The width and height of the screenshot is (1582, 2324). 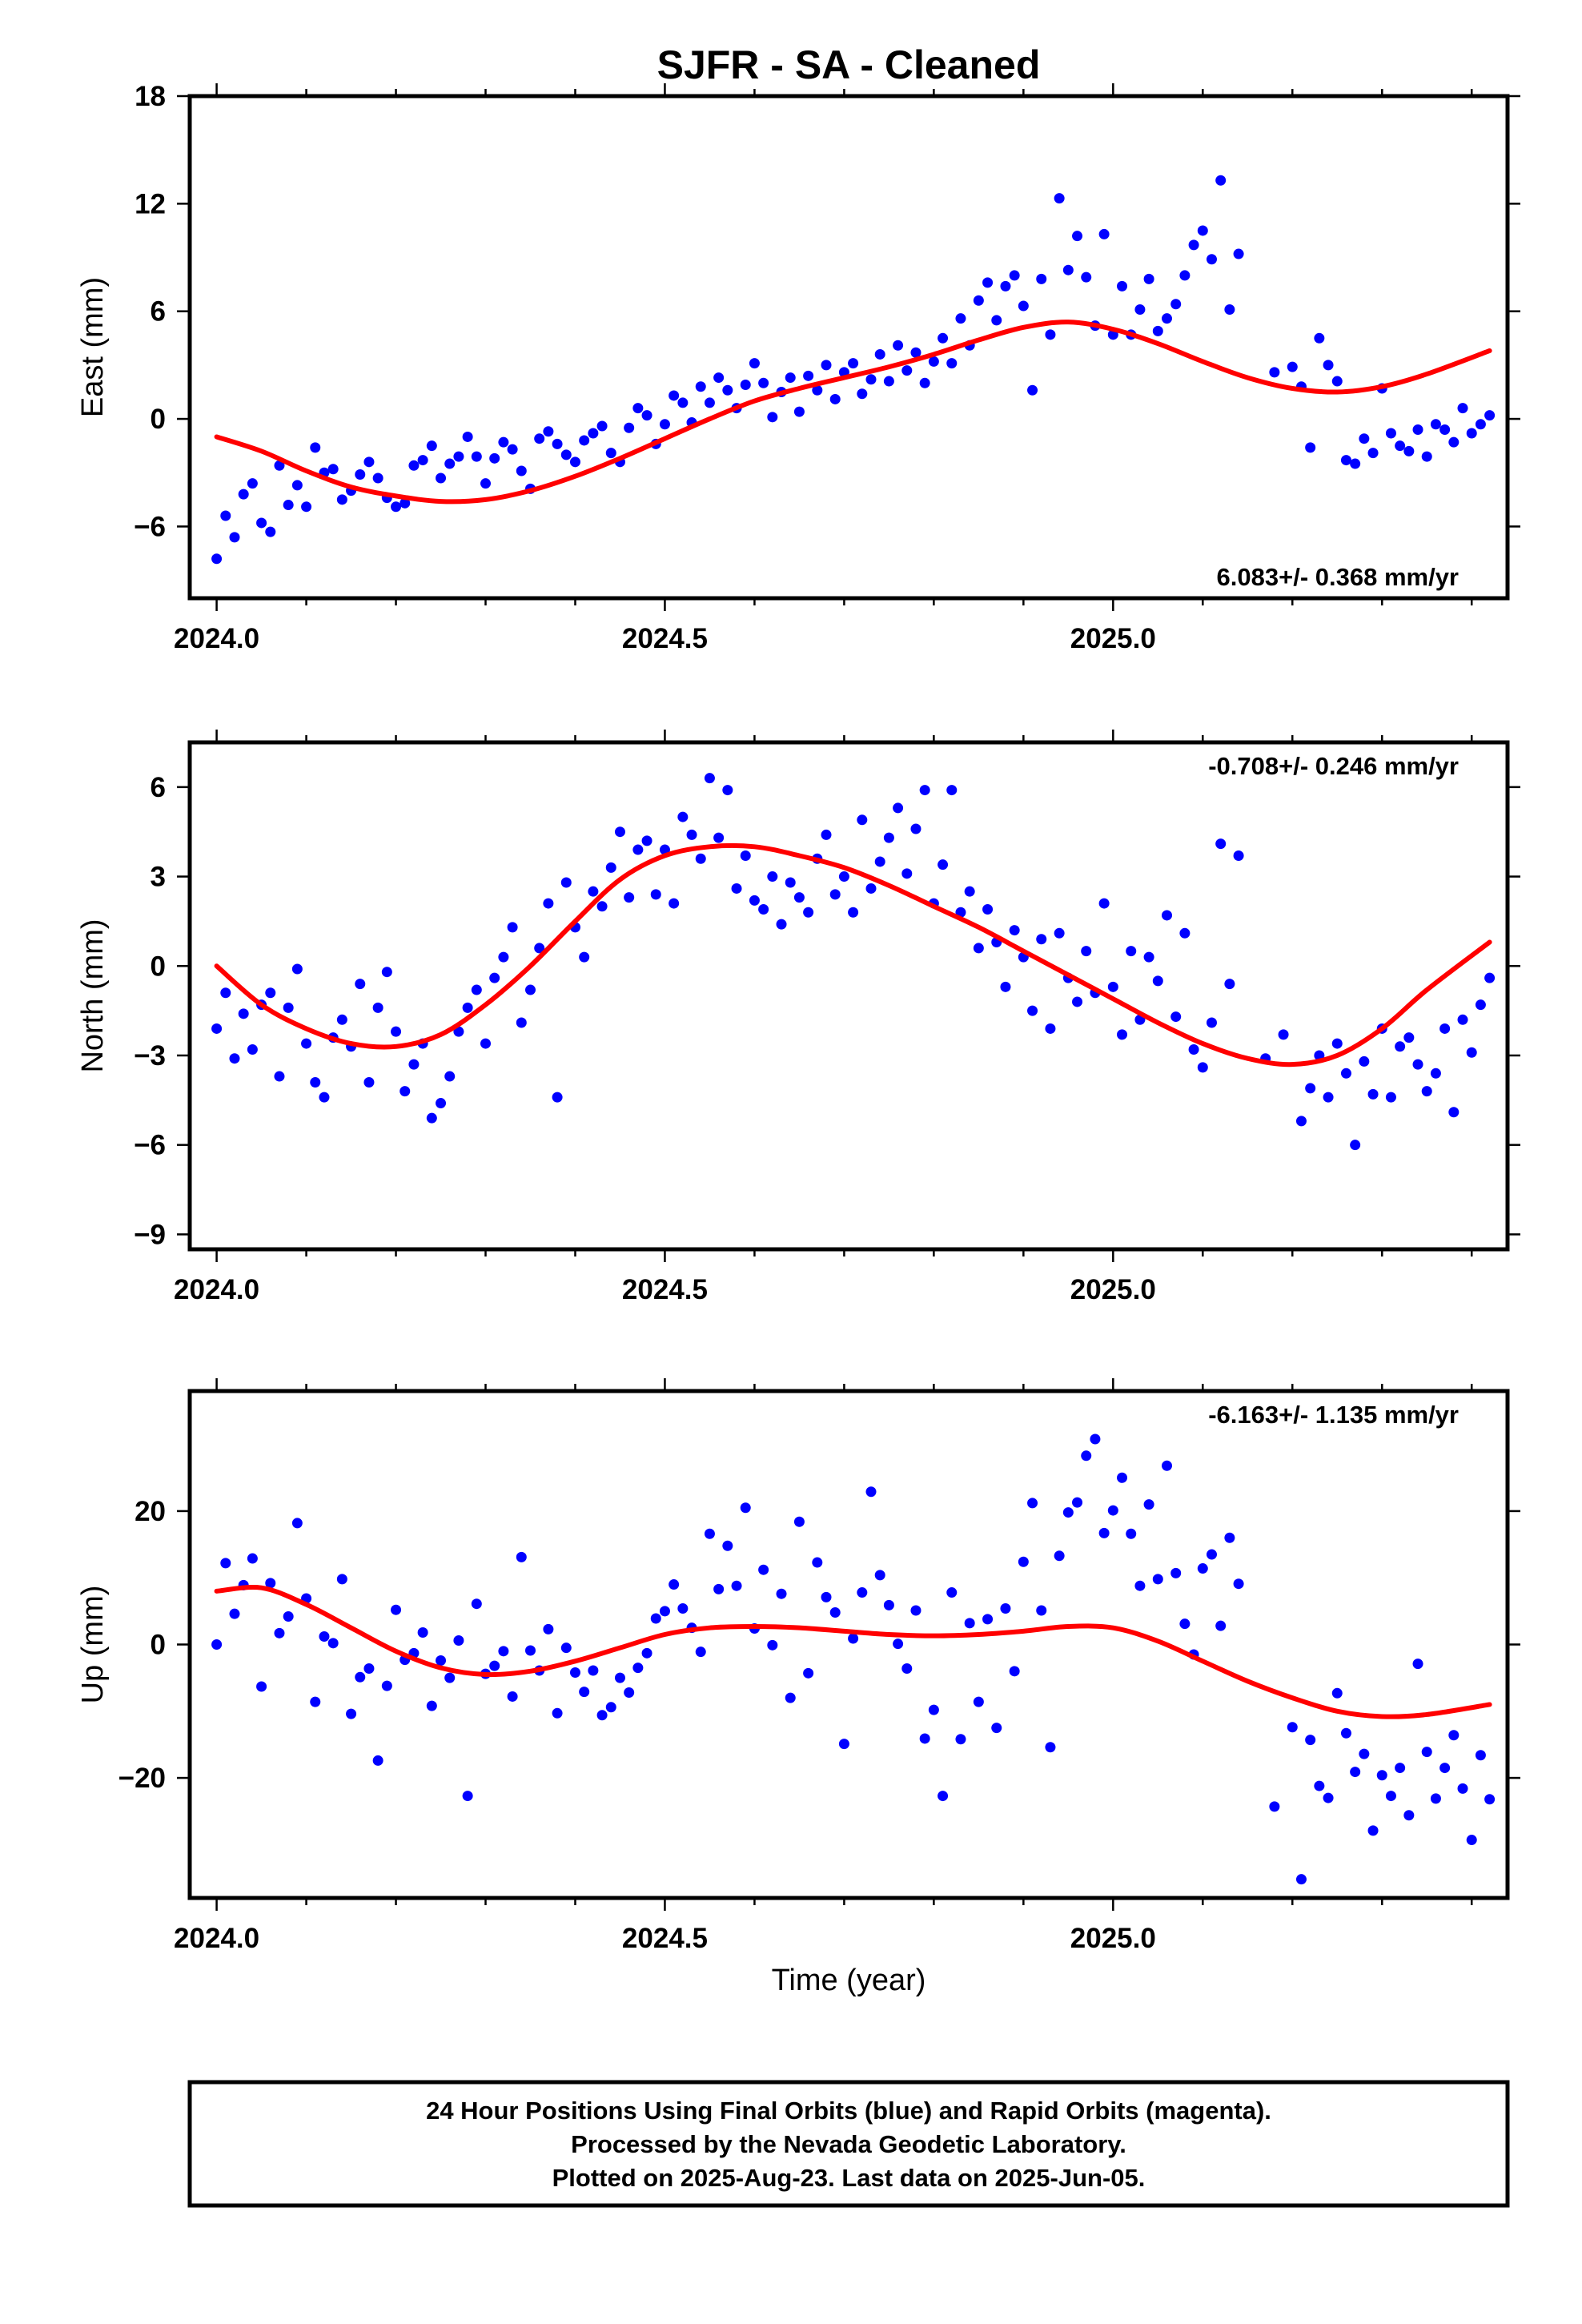 What do you see at coordinates (665, 1289) in the screenshot?
I see `north-xtick-label: 2024.5` at bounding box center [665, 1289].